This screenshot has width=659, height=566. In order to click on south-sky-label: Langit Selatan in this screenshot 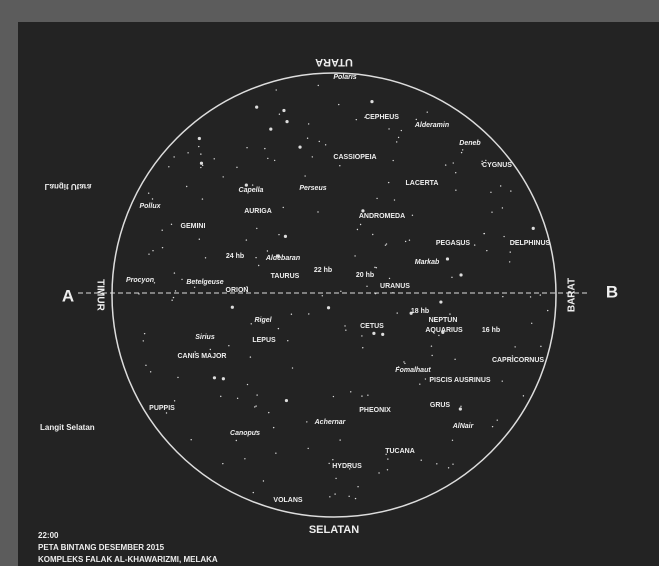, I will do `click(67, 427)`.